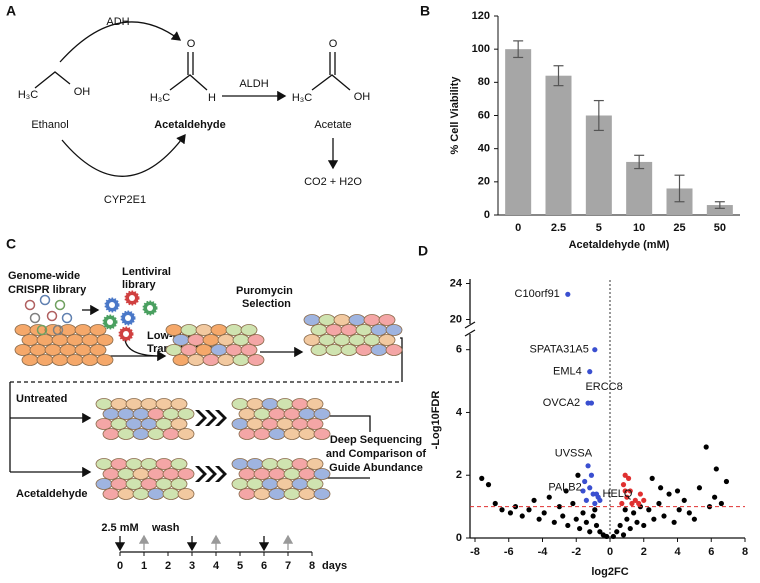 The image size is (760, 583). I want to click on panel-label: D, so click(423, 251).